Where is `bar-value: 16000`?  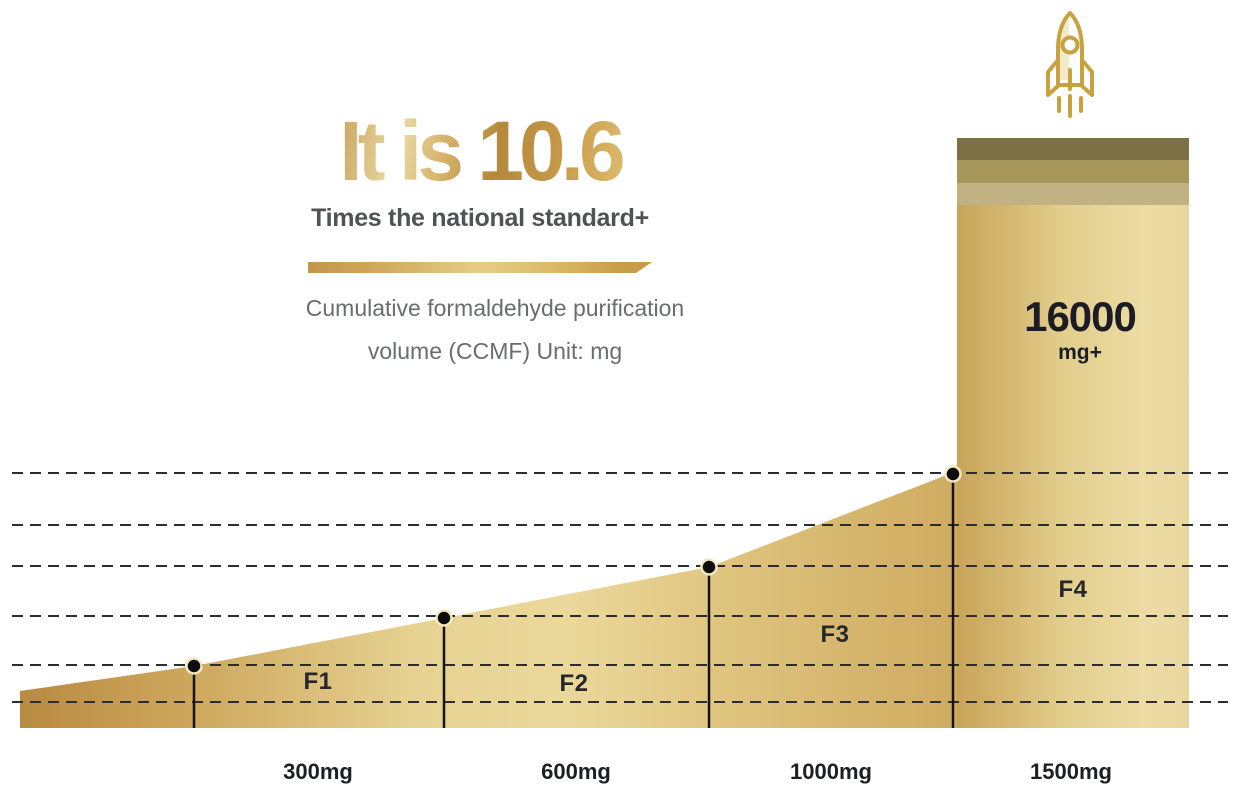
bar-value: 16000 is located at coordinates (1080, 316).